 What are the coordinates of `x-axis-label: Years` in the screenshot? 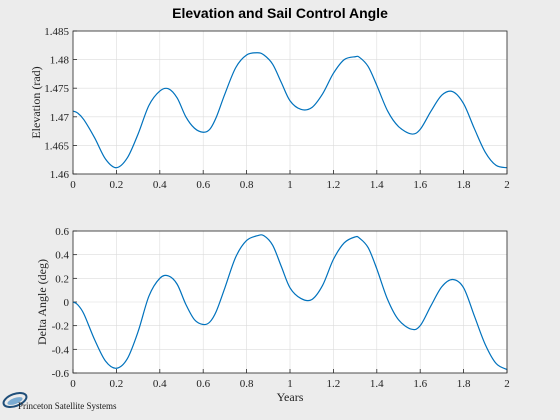 It's located at (290, 397).